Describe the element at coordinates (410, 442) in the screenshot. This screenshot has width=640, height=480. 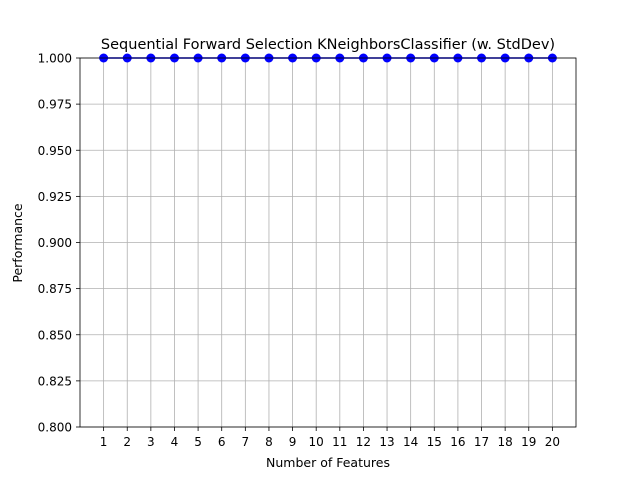
I see `x-tick-label: 14` at that location.